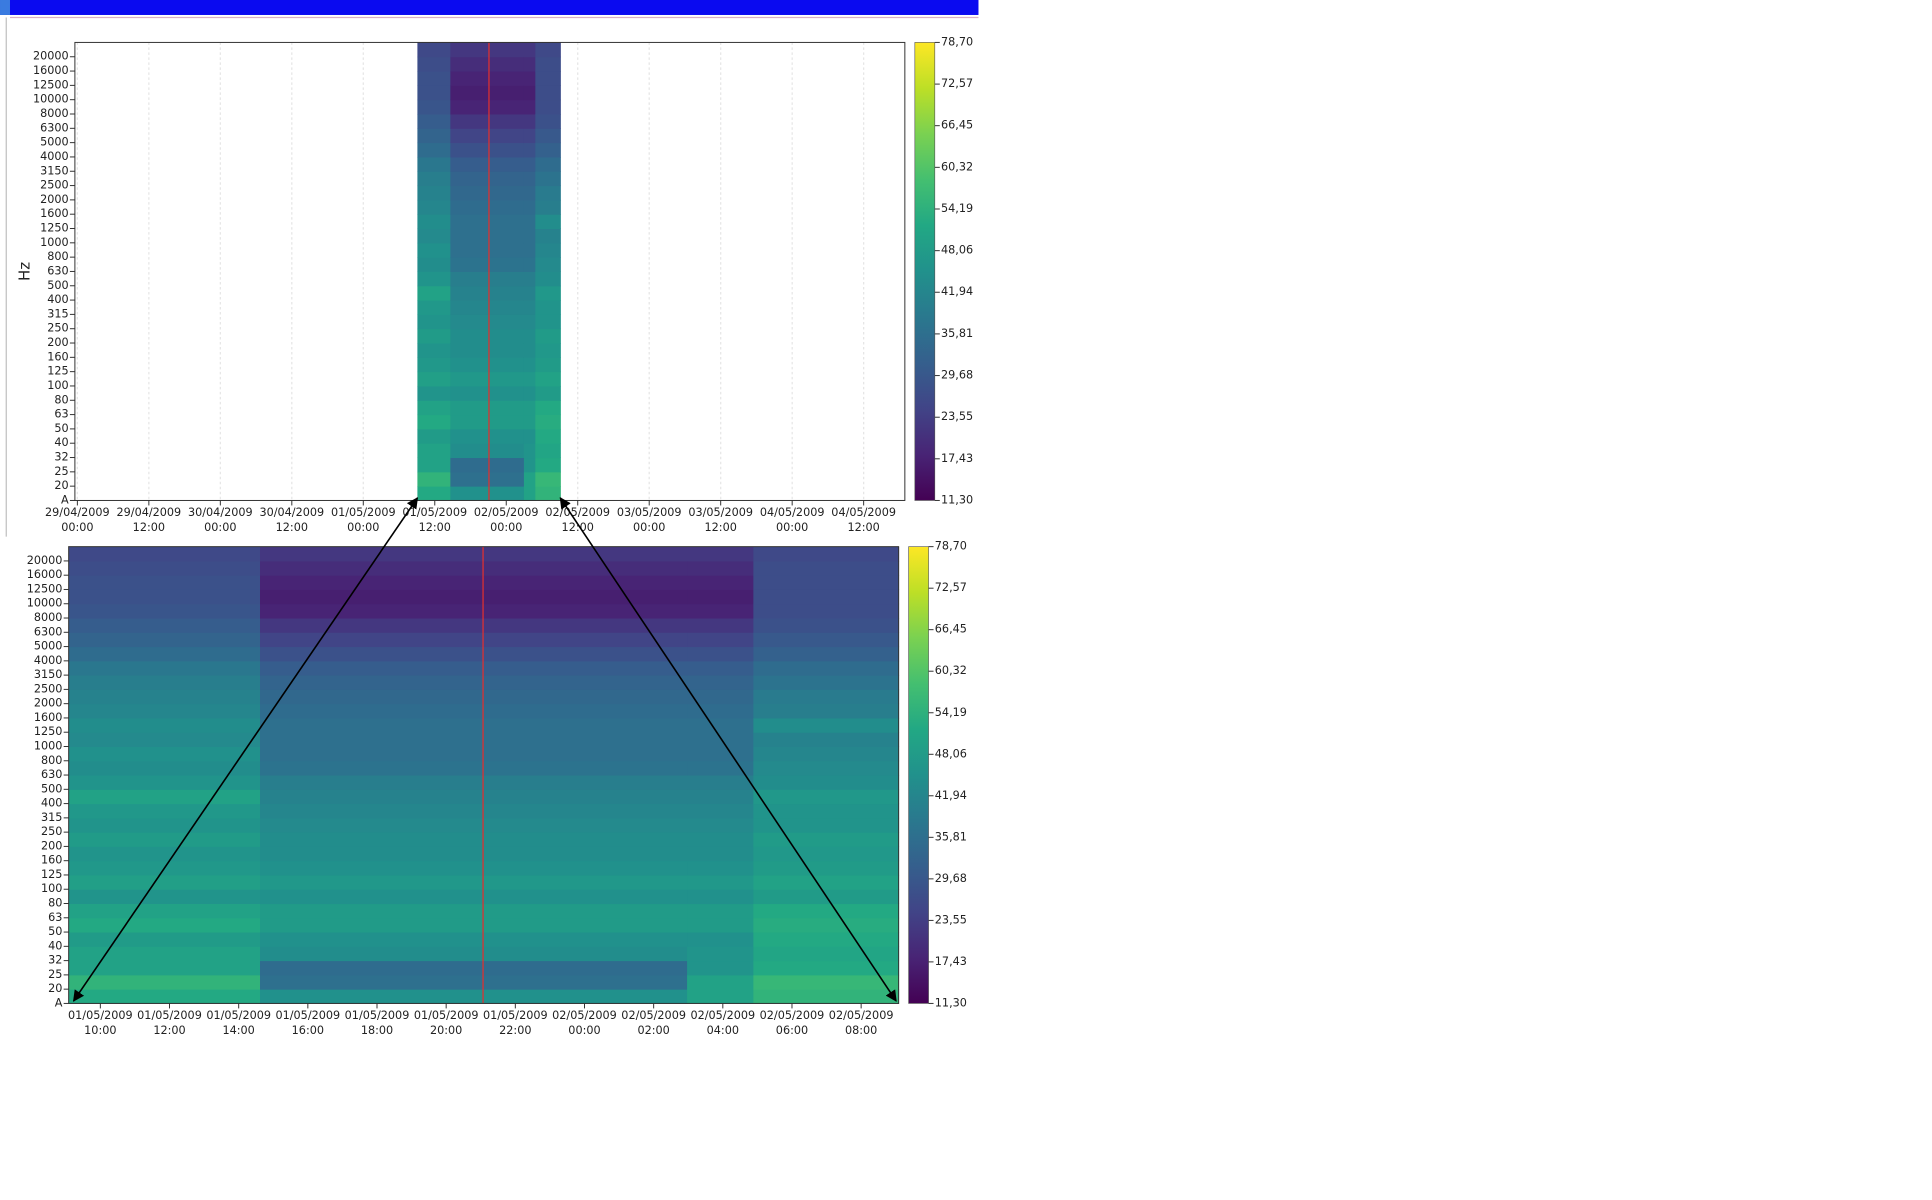  I want to click on y-tick-label: 160, so click(51, 860).